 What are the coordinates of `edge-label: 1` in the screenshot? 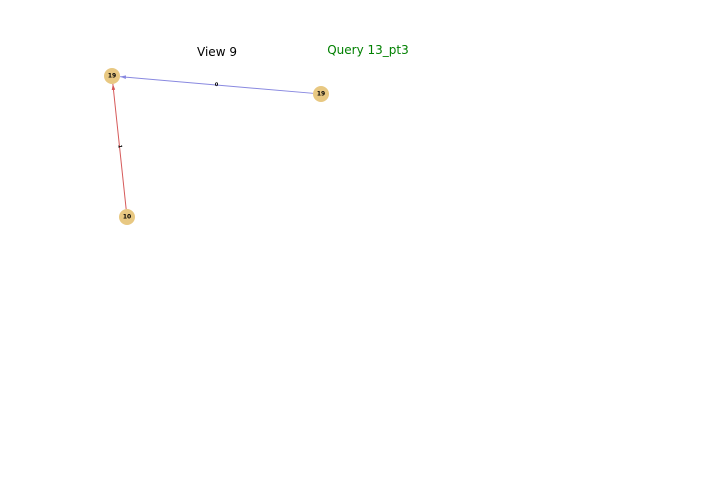 It's located at (119, 146).